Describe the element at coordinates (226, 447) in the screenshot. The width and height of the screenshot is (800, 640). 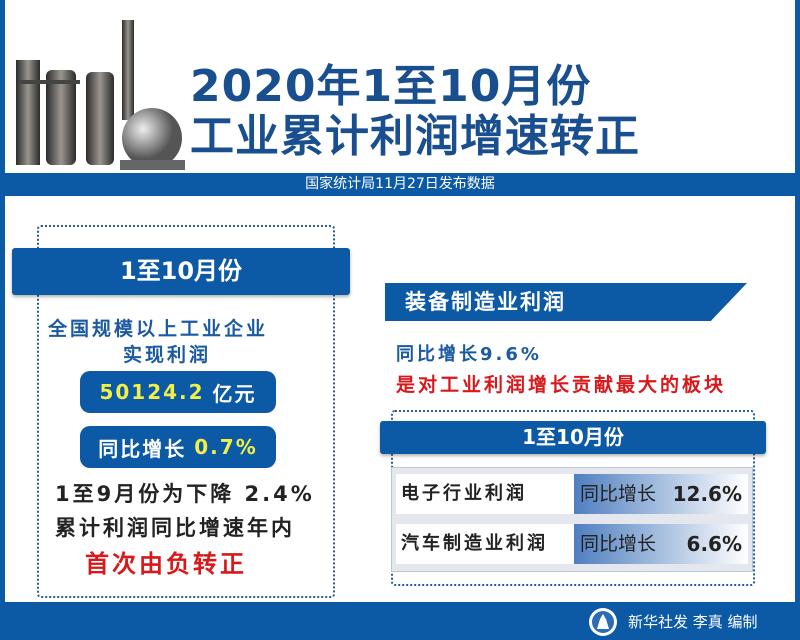
I see `growth-value: 0.7%` at that location.